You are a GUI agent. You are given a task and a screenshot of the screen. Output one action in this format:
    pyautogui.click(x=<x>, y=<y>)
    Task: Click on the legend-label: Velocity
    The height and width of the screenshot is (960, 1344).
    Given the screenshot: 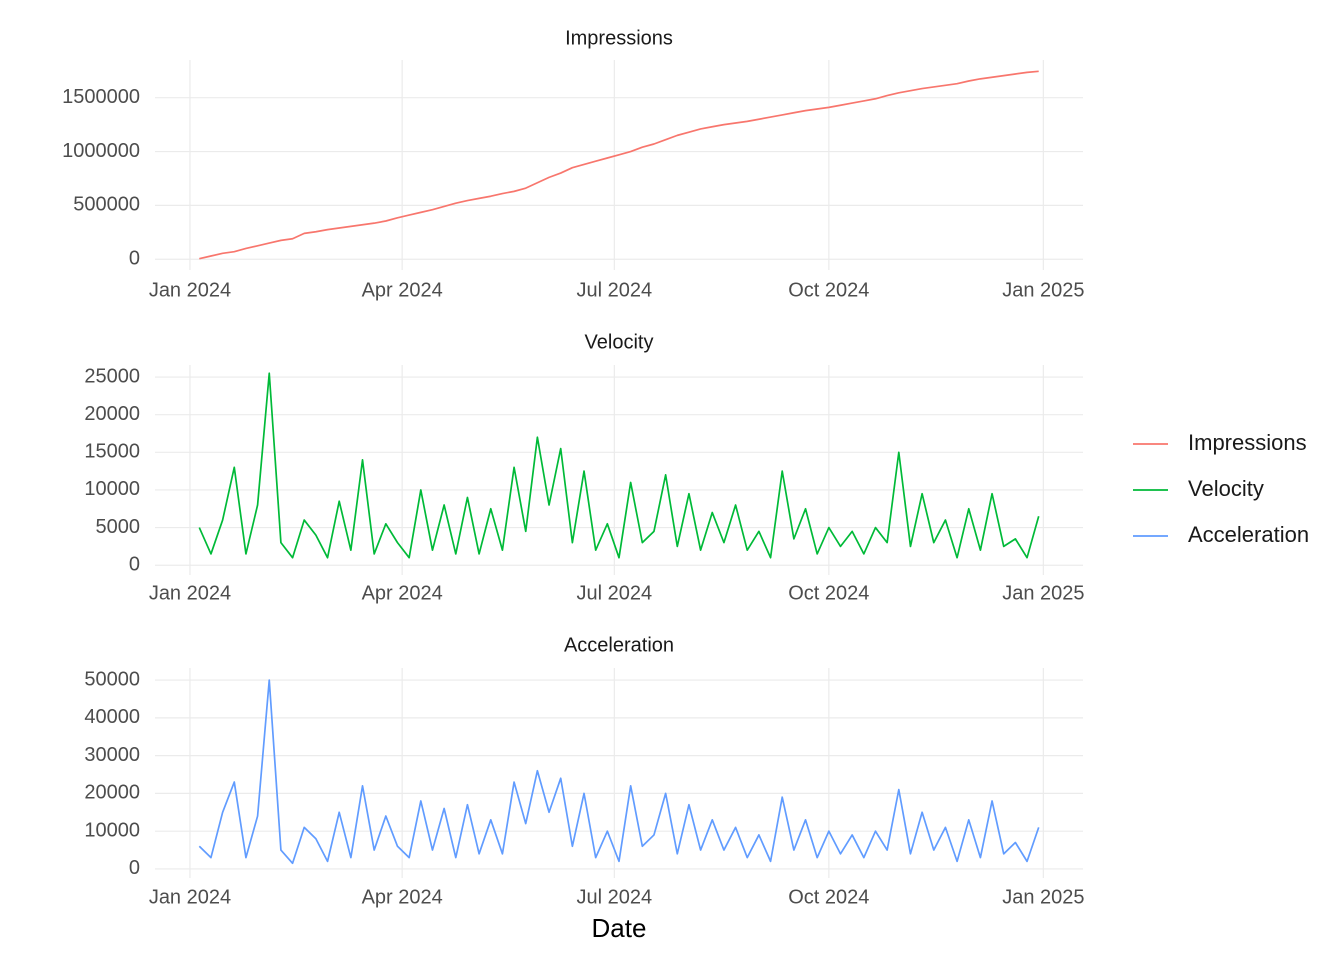 What is the action you would take?
    pyautogui.click(x=1226, y=488)
    